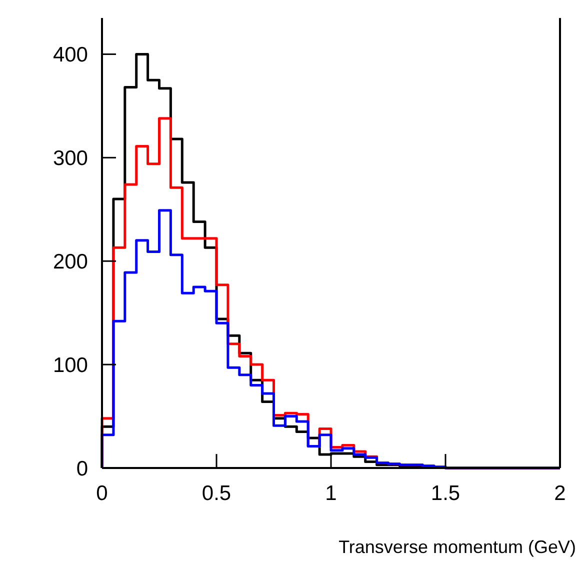 The image size is (584, 561). I want to click on y-tick-label: 200, so click(70, 262).